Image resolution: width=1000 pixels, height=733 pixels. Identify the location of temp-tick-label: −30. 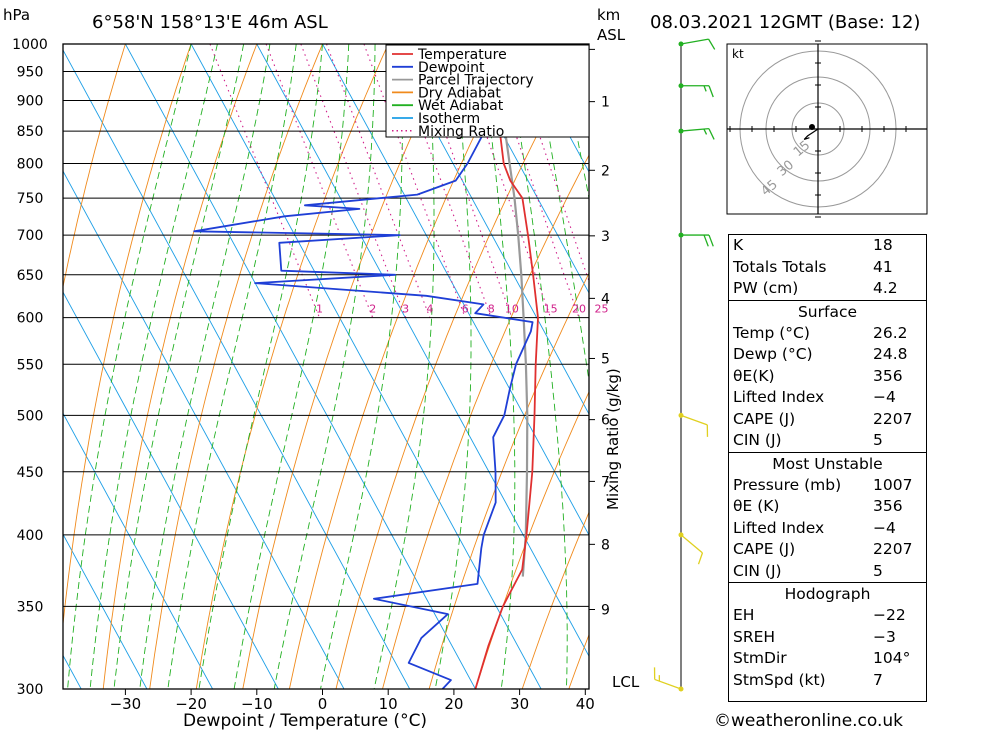
(126, 704).